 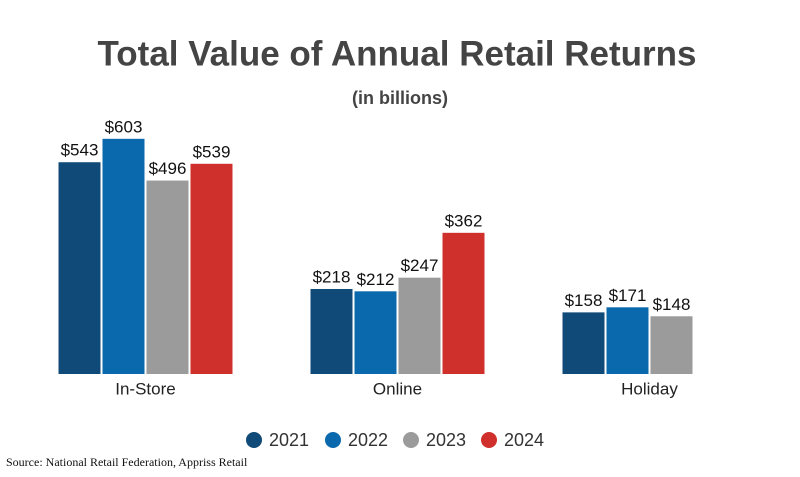 What do you see at coordinates (464, 220) in the screenshot?
I see `data-label: $362` at bounding box center [464, 220].